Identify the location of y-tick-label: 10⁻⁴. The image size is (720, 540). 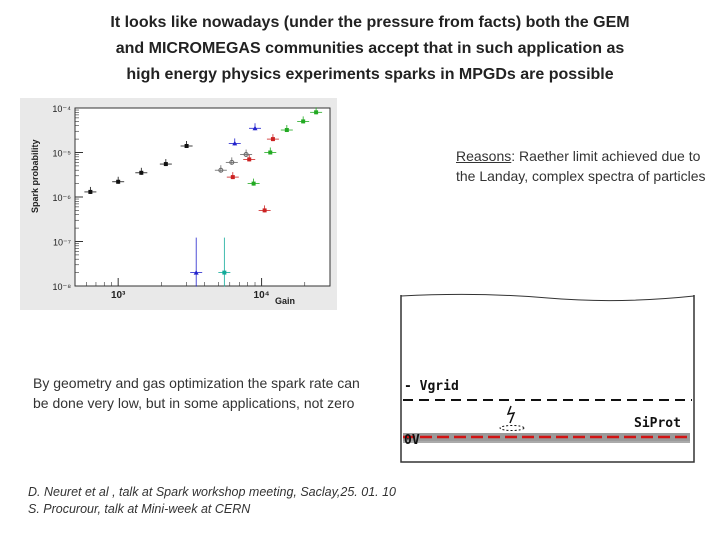
(61, 109).